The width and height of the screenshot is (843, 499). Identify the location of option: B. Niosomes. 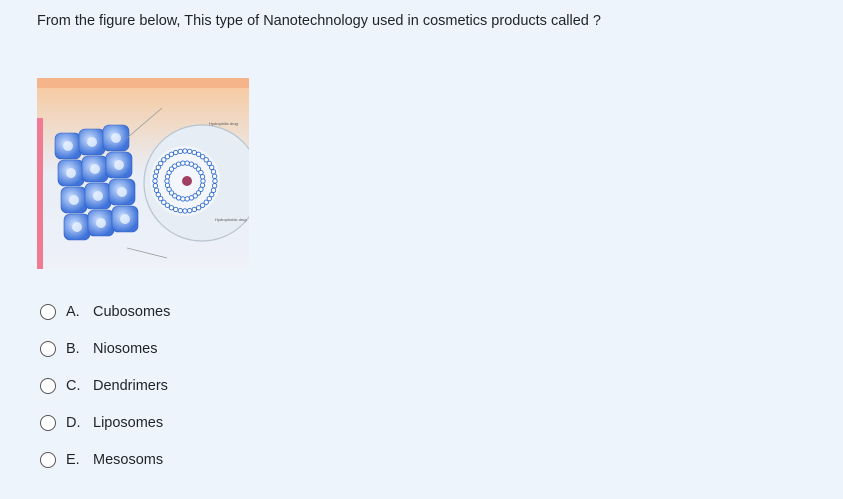
(98, 349).